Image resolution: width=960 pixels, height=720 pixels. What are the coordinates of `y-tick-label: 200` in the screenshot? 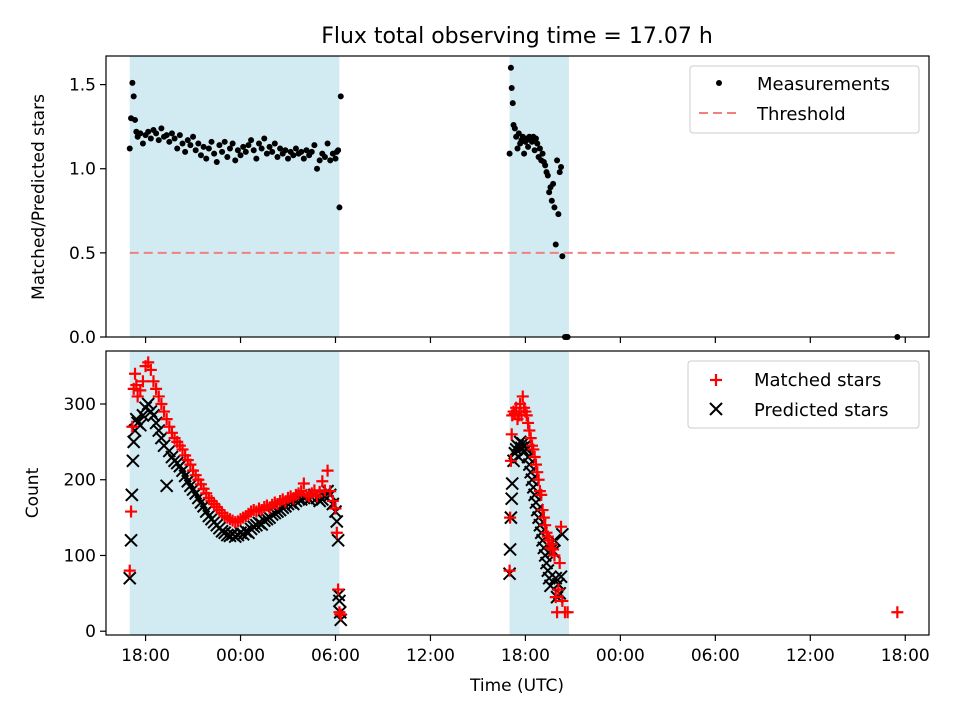 It's located at (80, 481).